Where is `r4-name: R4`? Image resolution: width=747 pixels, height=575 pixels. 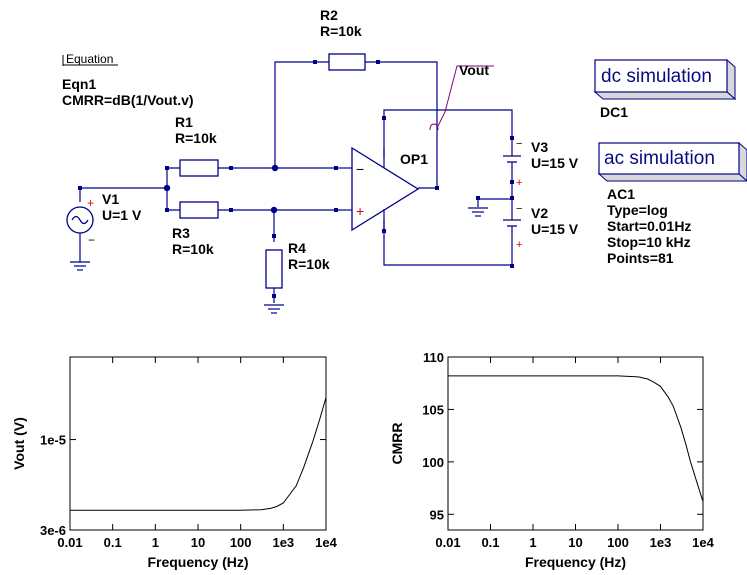 r4-name: R4 is located at coordinates (297, 248).